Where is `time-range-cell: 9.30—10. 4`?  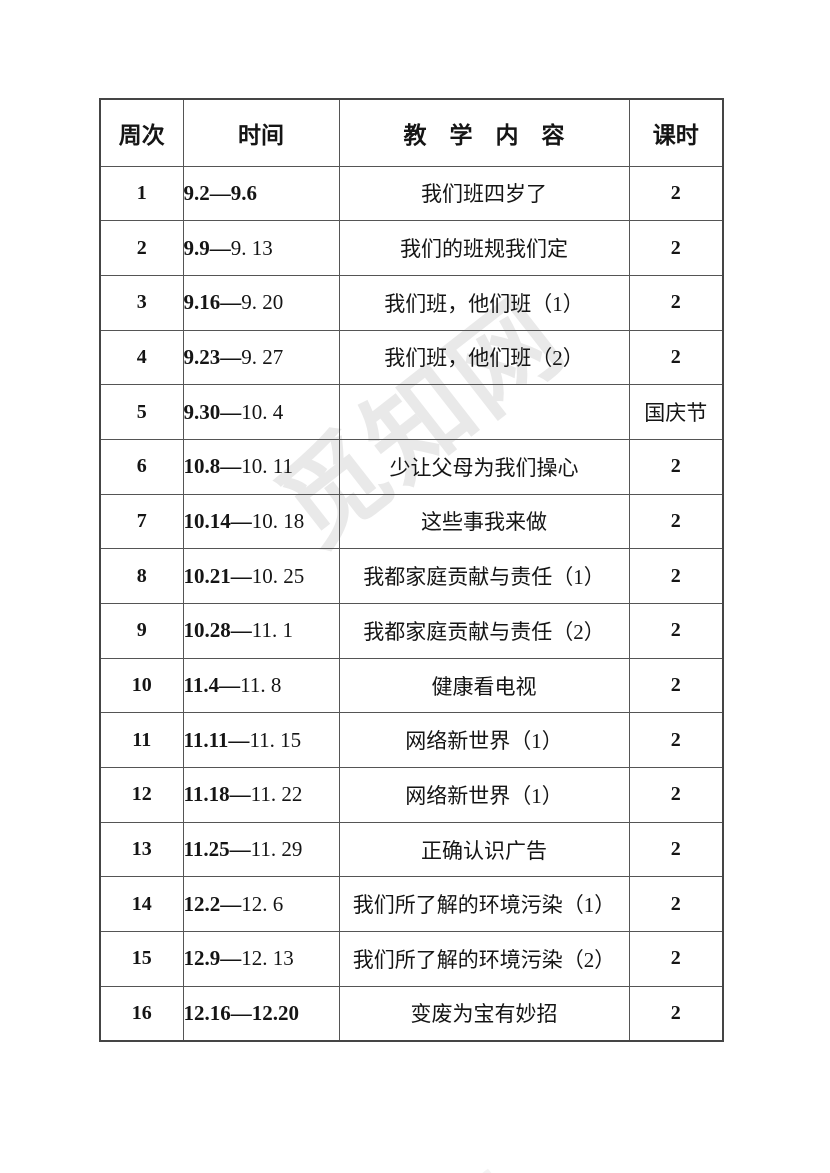
time-range-cell: 9.30—10. 4 is located at coordinates (261, 412).